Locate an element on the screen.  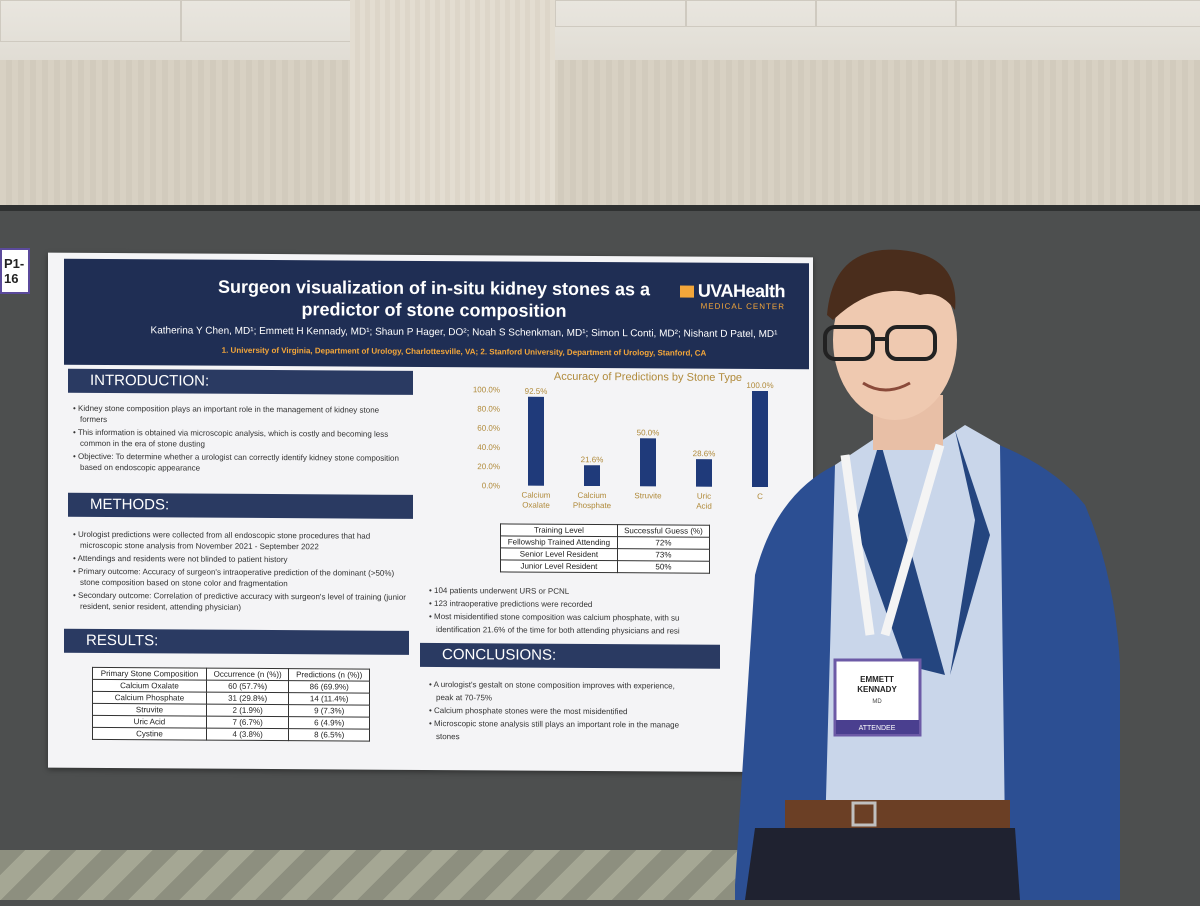
x-tick-label: Acid is located at coordinates (704, 506).